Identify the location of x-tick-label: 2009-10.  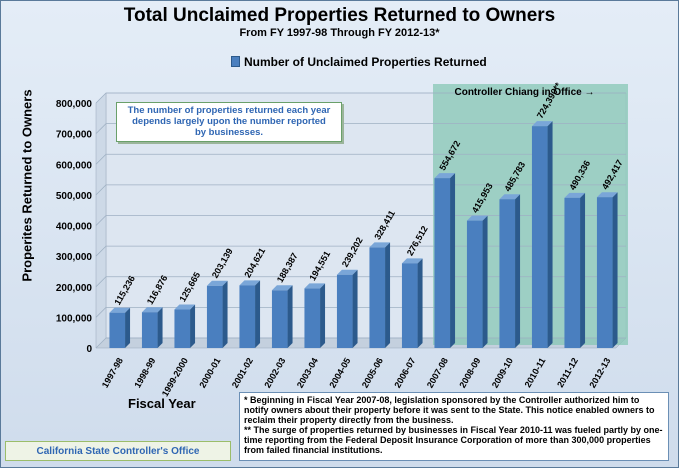
(502, 373).